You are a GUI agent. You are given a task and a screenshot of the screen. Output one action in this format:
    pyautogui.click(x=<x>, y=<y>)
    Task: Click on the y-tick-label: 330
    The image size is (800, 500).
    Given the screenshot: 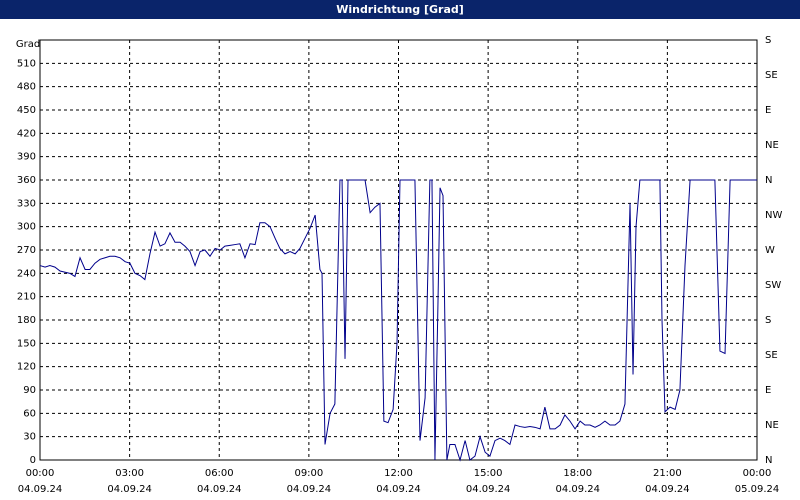 What is the action you would take?
    pyautogui.click(x=26, y=203)
    